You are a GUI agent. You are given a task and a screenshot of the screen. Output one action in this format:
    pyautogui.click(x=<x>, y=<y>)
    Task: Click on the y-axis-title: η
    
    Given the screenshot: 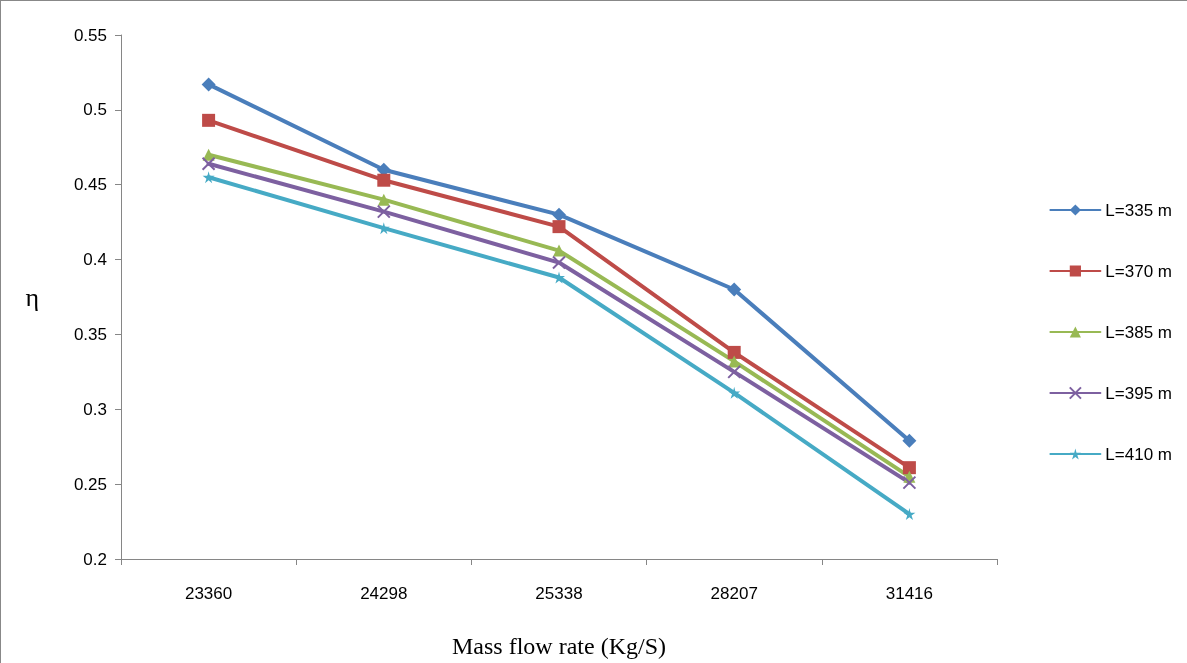 What is the action you would take?
    pyautogui.click(x=32, y=297)
    